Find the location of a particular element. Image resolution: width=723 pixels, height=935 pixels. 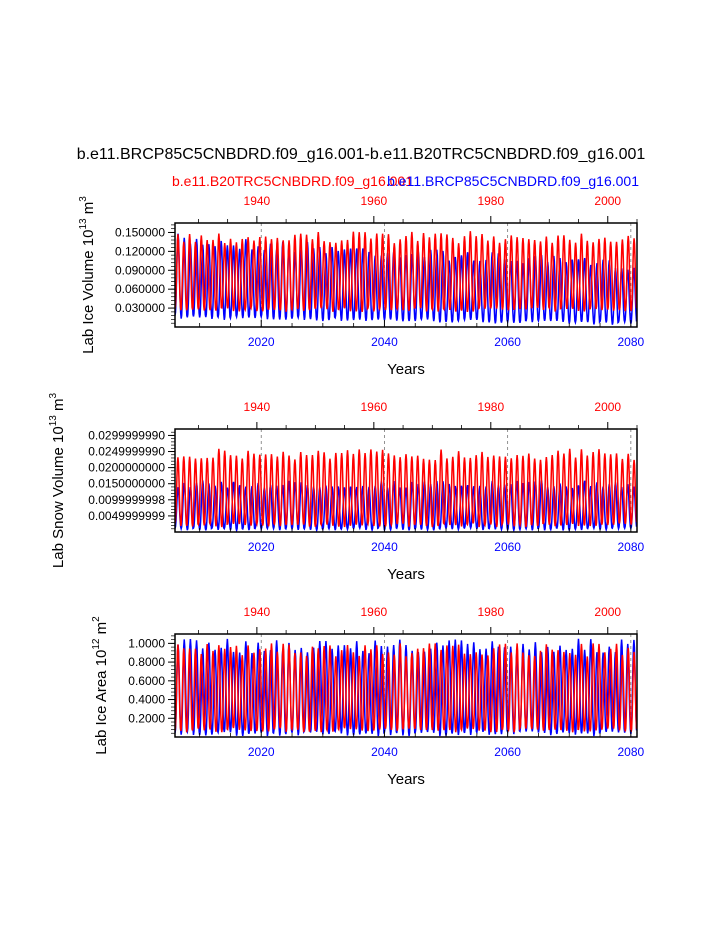

y-tick-label: 0.8000 is located at coordinates (146, 662).